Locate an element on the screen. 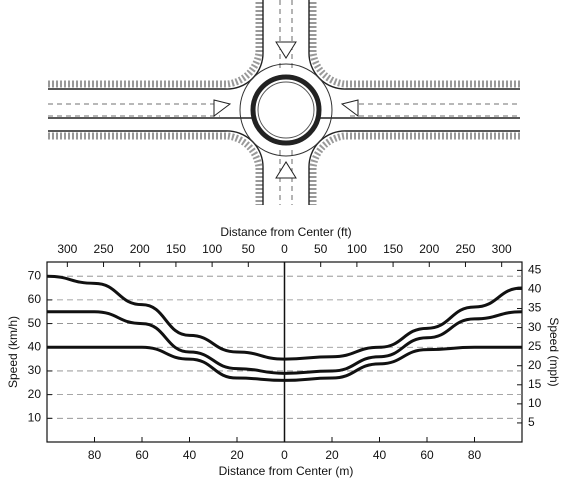 The image size is (565, 491). y2-tick-label: 20 is located at coordinates (535, 365).